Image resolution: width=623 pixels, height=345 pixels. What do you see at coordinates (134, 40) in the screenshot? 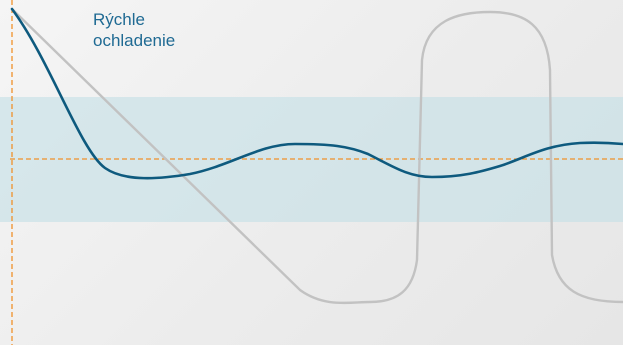
I see `rapid-cooling-label-line-2: ochladenie` at bounding box center [134, 40].